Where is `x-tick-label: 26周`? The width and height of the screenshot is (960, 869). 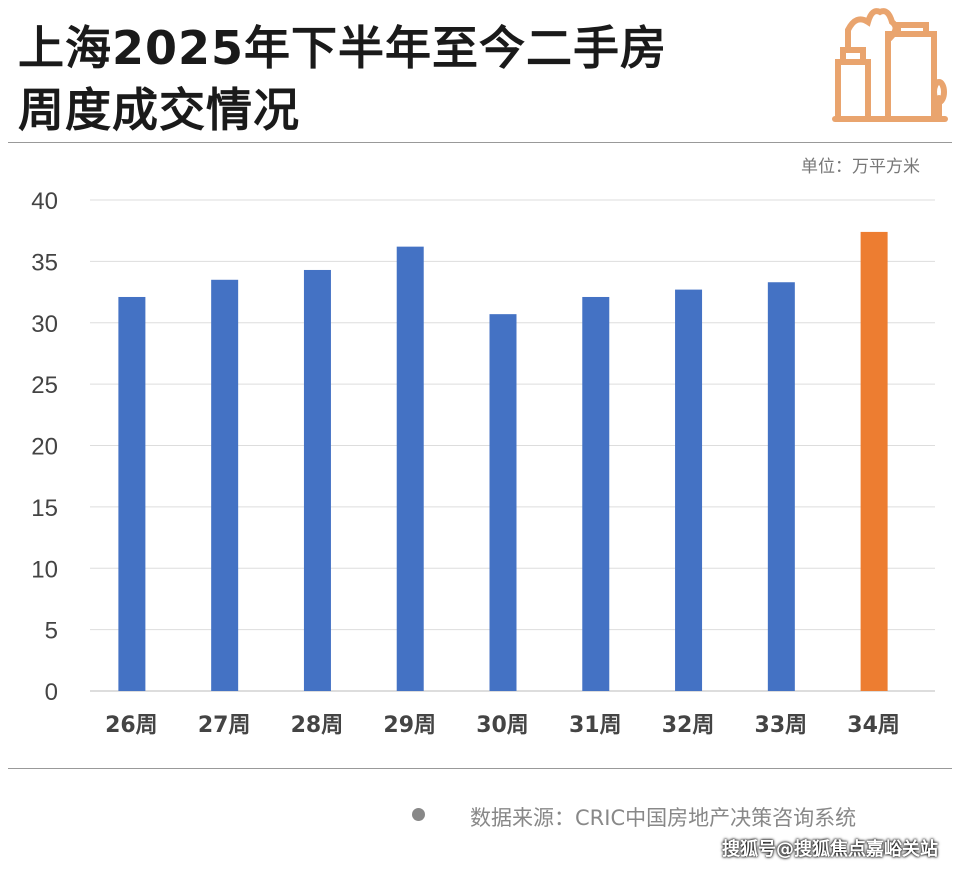
x-tick-label: 26周 is located at coordinates (131, 725).